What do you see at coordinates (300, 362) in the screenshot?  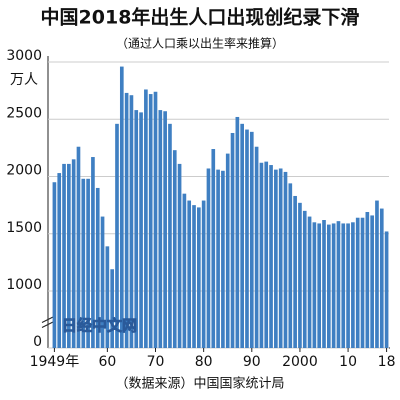 I see `x-tick-label: 2000` at bounding box center [300, 362].